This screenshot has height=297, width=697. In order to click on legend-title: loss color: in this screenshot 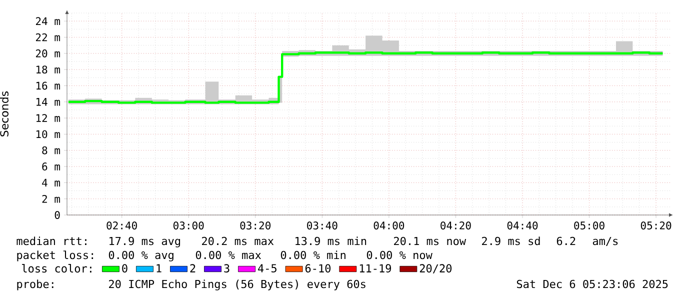, I will do `click(57, 268)`.